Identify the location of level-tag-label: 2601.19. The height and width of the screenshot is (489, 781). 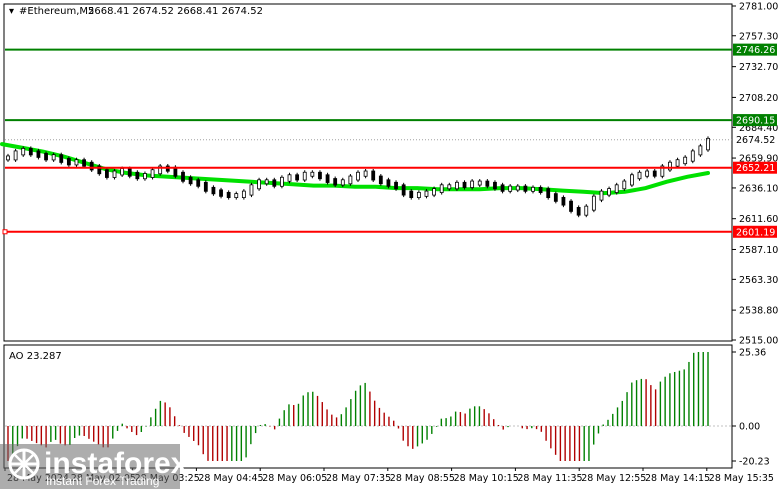
(755, 232).